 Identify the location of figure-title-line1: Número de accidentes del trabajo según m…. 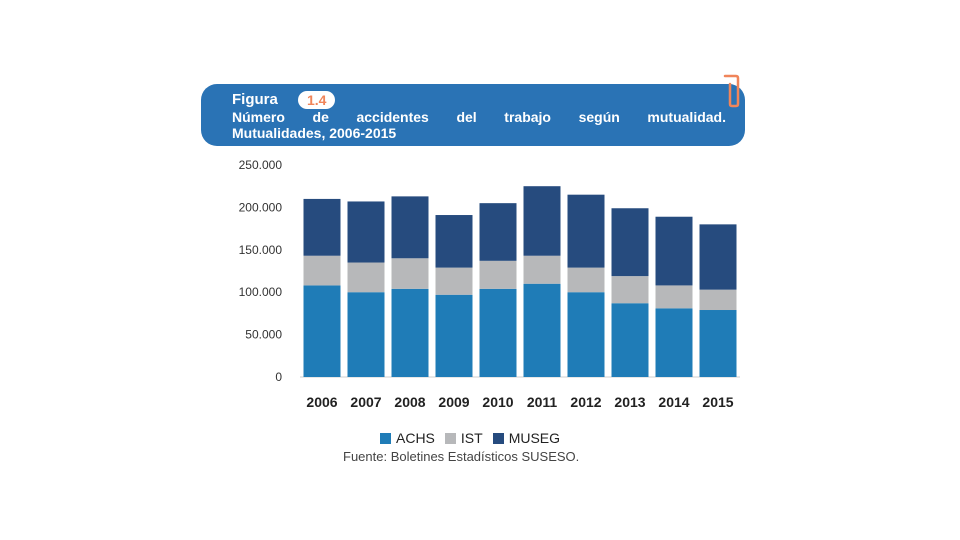
(479, 117).